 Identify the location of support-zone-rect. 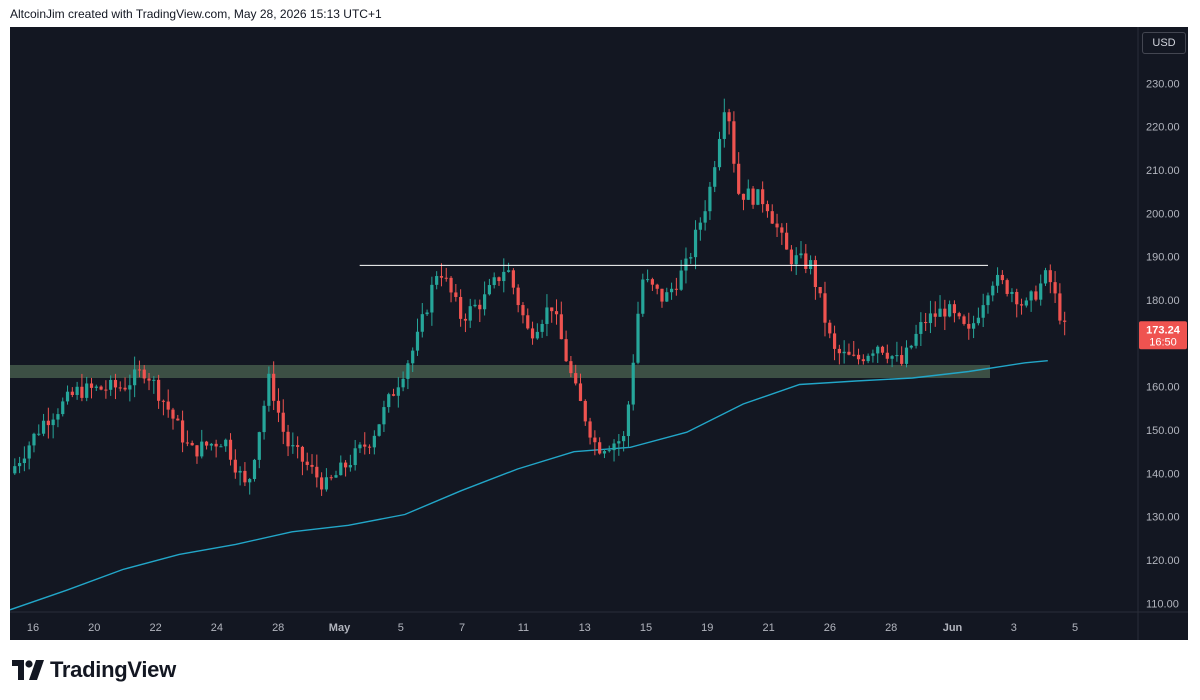
(500, 371).